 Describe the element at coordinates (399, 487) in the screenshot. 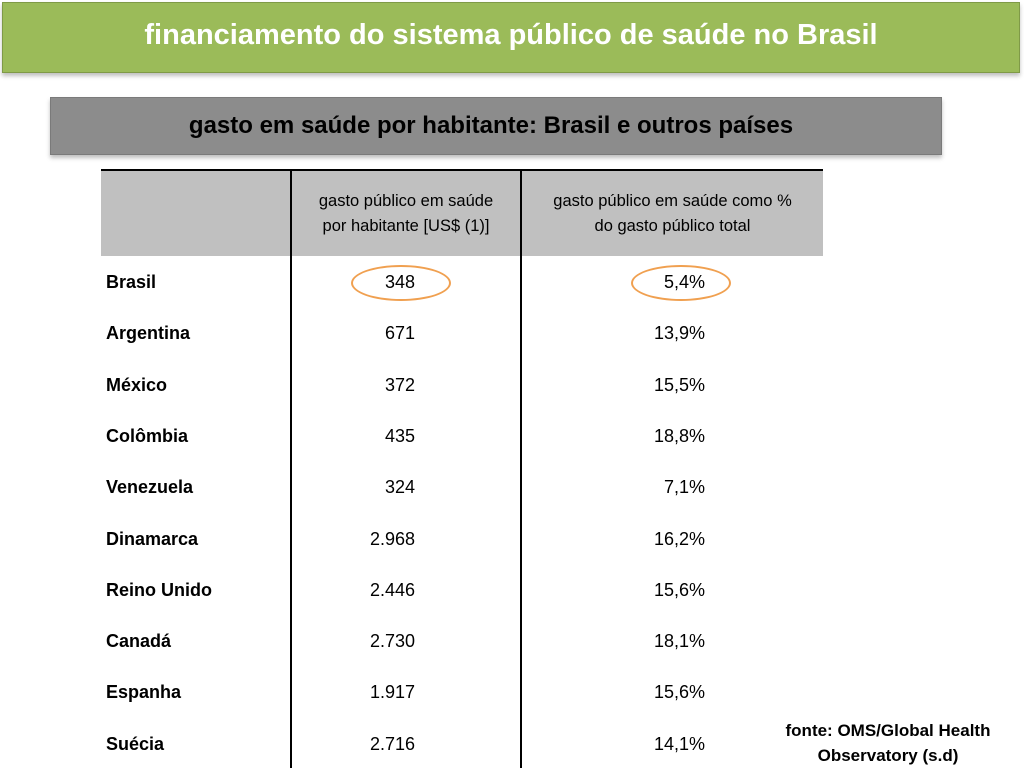

I see `per-capita-value: 324` at that location.